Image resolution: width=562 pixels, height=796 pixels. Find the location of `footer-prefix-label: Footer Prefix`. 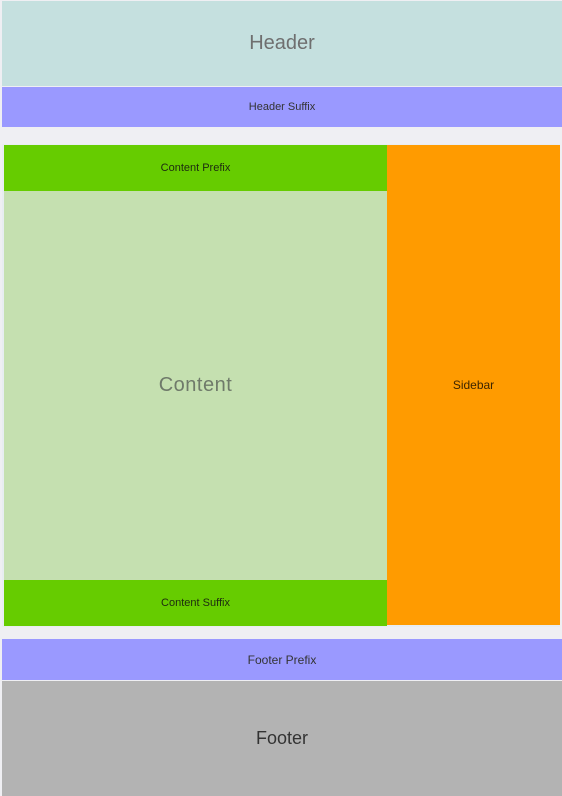

footer-prefix-label: Footer Prefix is located at coordinates (282, 659).